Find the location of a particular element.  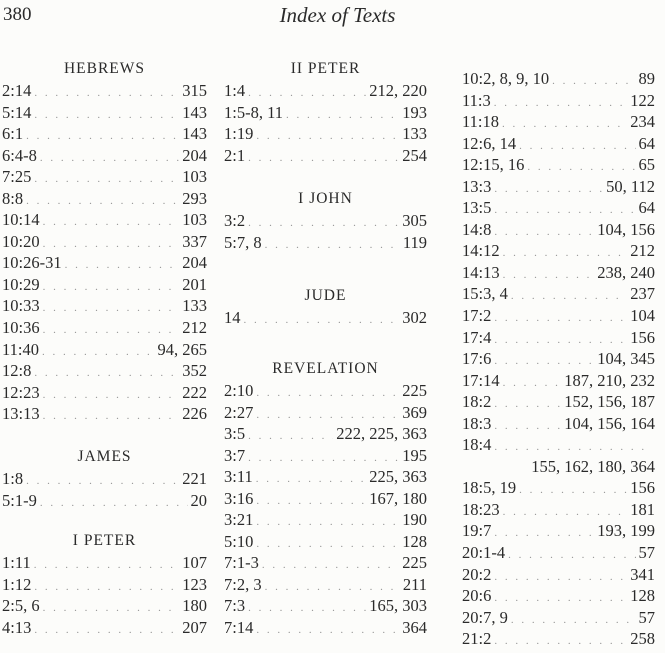

entry-reference: 10:29 is located at coordinates (21, 284).